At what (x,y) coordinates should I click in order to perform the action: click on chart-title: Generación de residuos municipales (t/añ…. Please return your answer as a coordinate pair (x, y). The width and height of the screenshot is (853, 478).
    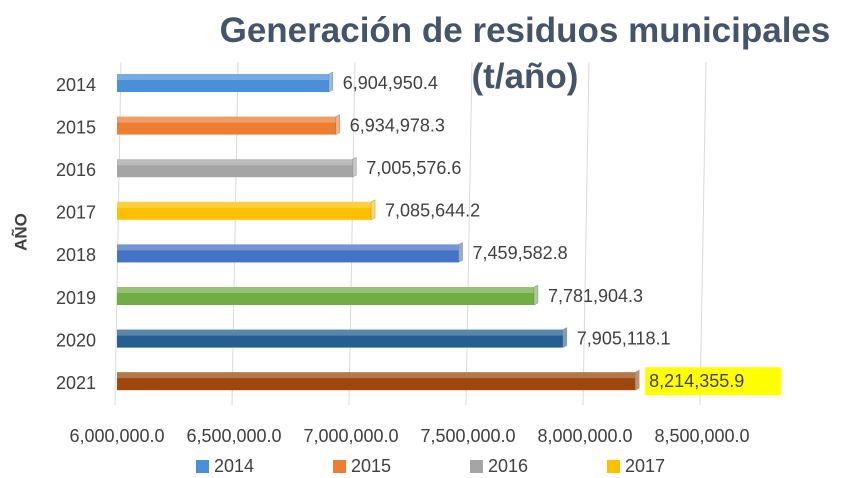
    Looking at the image, I should click on (525, 53).